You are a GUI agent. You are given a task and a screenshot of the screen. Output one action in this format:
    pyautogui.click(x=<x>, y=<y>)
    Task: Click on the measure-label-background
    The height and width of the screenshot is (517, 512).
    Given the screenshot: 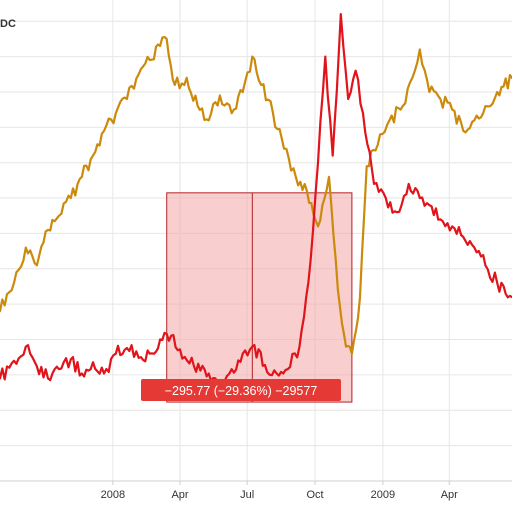 What is the action you would take?
    pyautogui.click(x=241, y=390)
    